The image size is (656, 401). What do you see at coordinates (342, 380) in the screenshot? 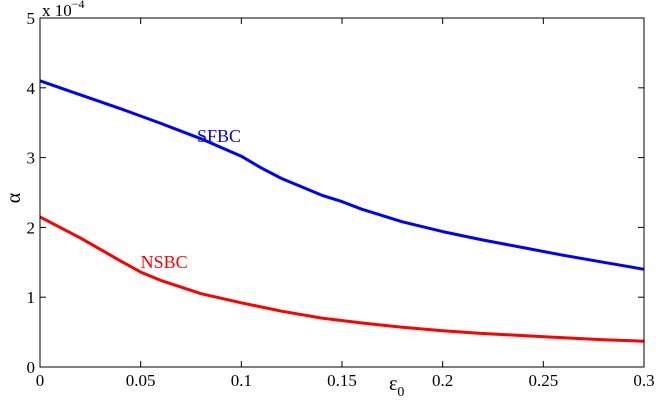
I see `x-tick-label: 0.15` at bounding box center [342, 380].